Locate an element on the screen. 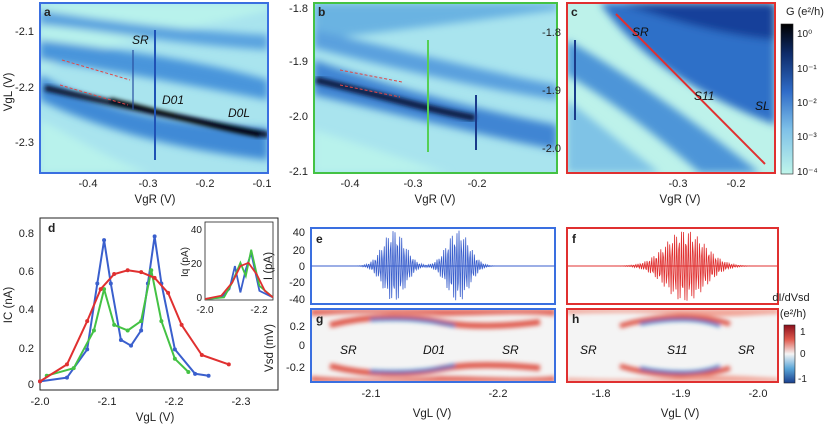 The width and height of the screenshot is (830, 428). panel-a-letter: a is located at coordinates (47, 12).